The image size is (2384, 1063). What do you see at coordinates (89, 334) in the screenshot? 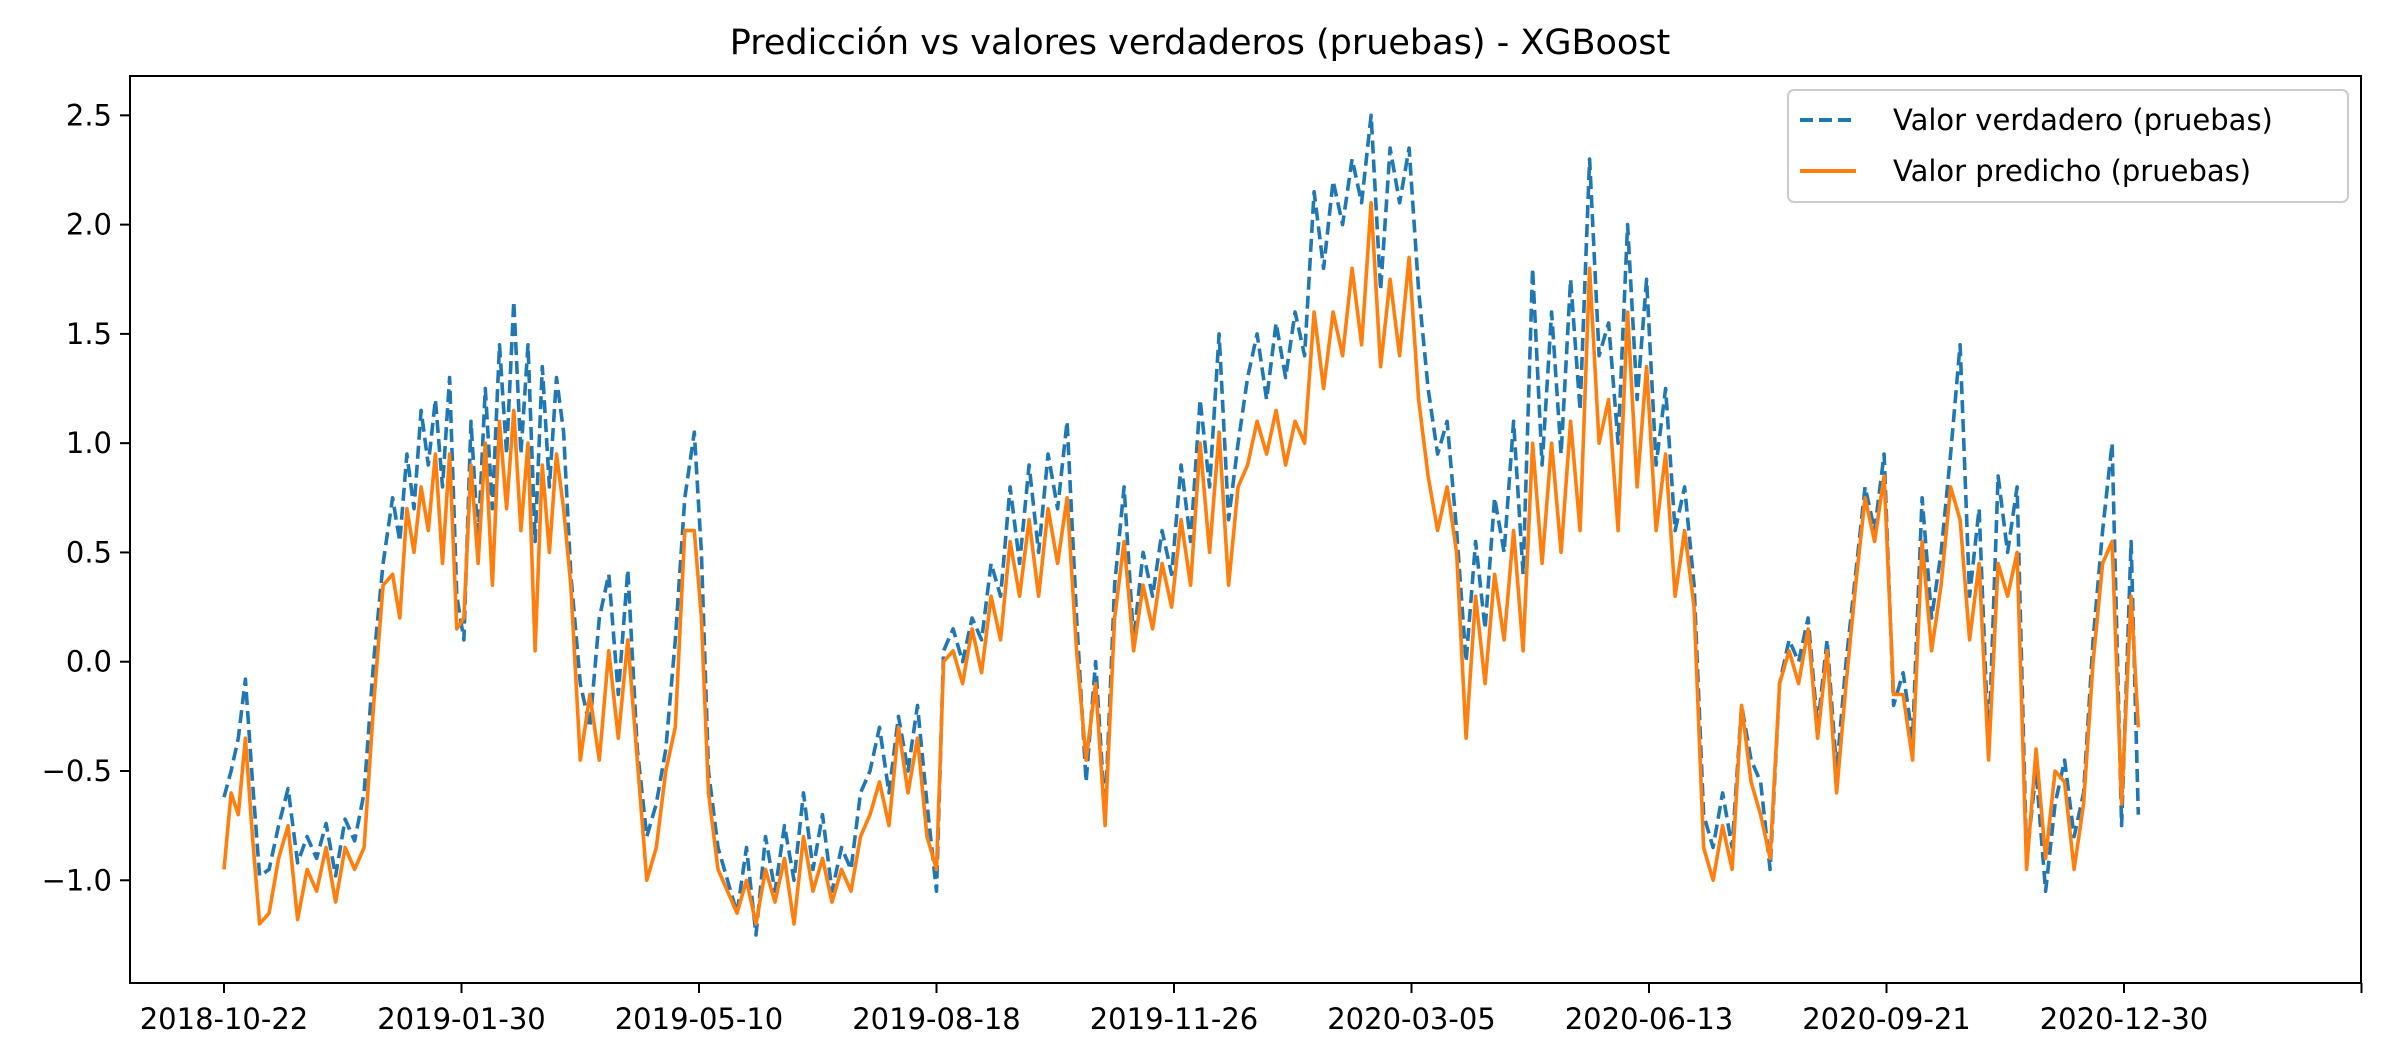
I see `y-tick-label: 1.5` at bounding box center [89, 334].